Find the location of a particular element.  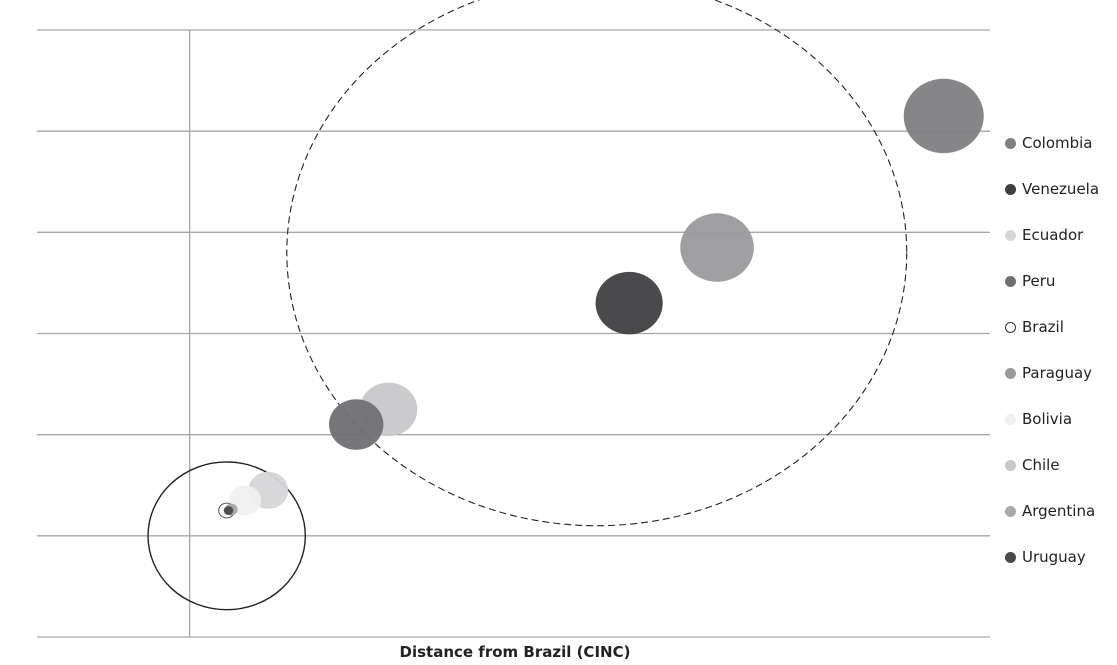

legend-label: Peru is located at coordinates (1039, 281).